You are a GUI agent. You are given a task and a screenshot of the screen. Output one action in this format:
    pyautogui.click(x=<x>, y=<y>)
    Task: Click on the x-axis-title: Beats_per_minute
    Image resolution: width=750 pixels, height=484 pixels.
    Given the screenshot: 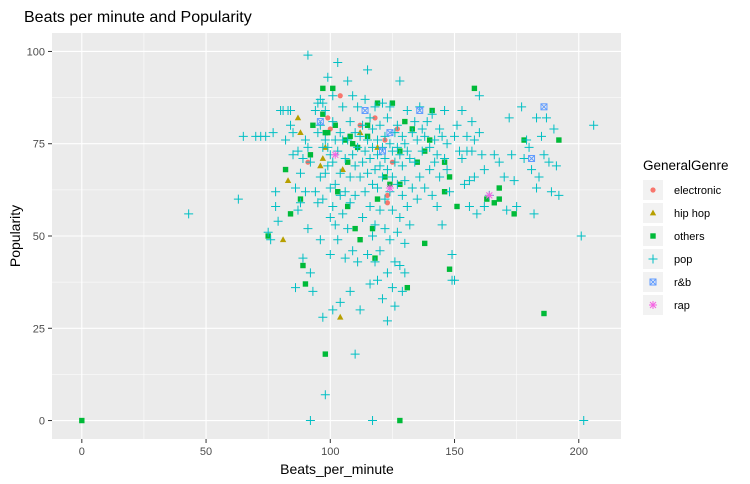 What is the action you would take?
    pyautogui.click(x=337, y=469)
    